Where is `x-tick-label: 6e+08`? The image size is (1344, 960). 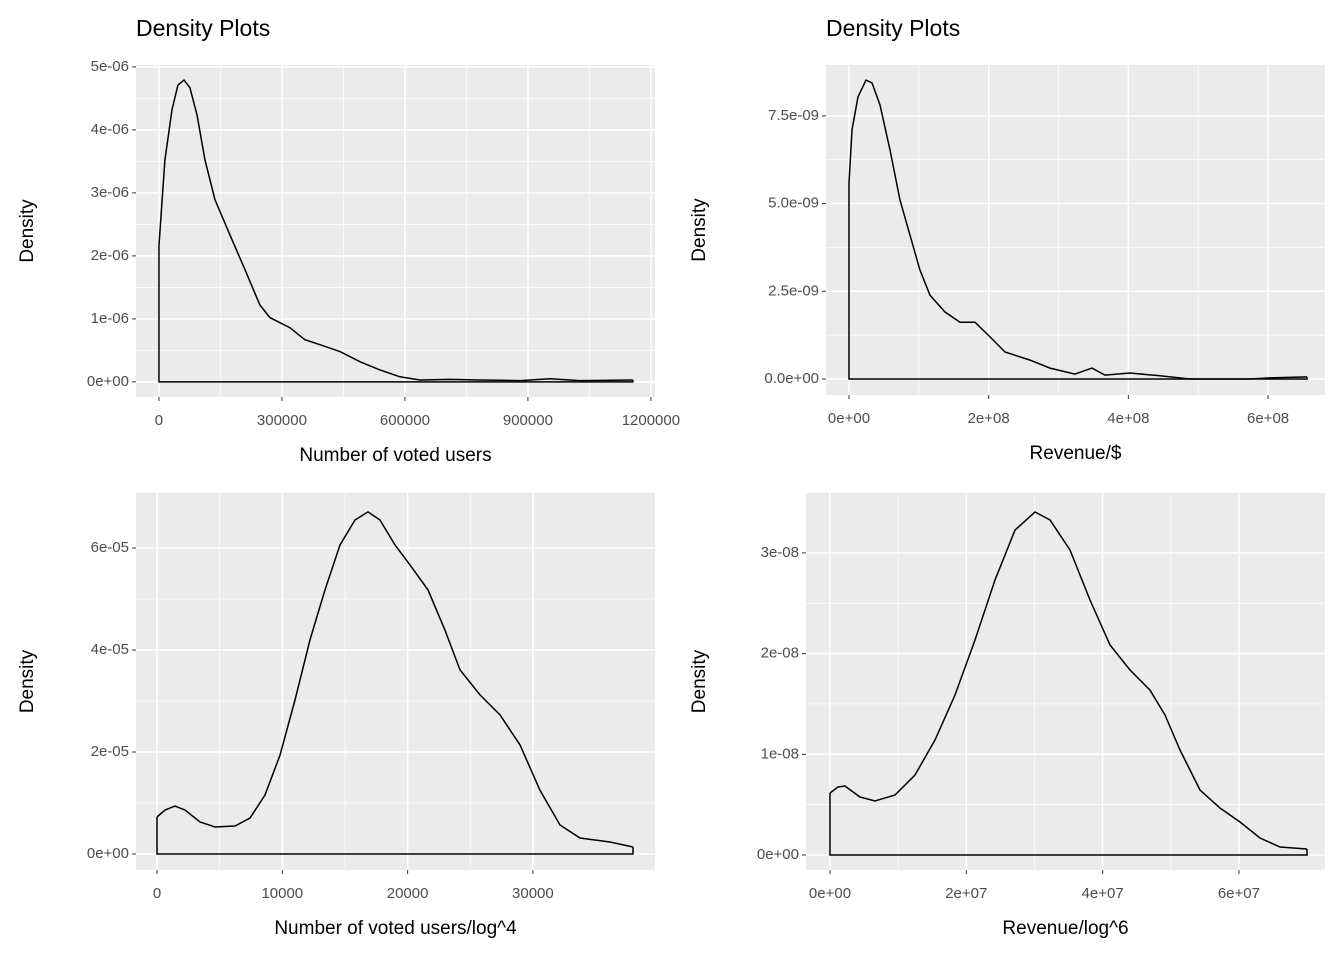
x-tick-label: 6e+08 is located at coordinates (1268, 418).